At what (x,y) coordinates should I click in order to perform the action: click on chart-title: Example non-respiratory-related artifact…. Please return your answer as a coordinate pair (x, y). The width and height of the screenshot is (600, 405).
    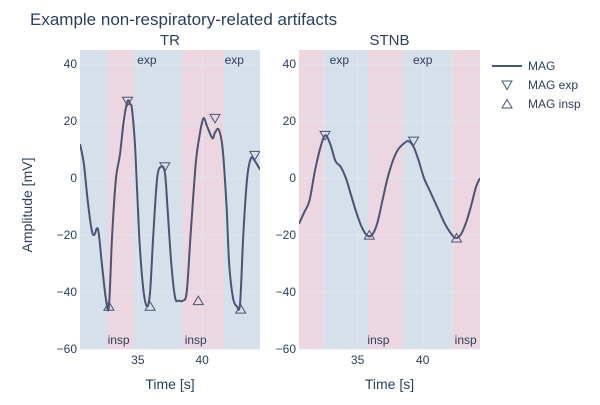
    Looking at the image, I should click on (183, 19).